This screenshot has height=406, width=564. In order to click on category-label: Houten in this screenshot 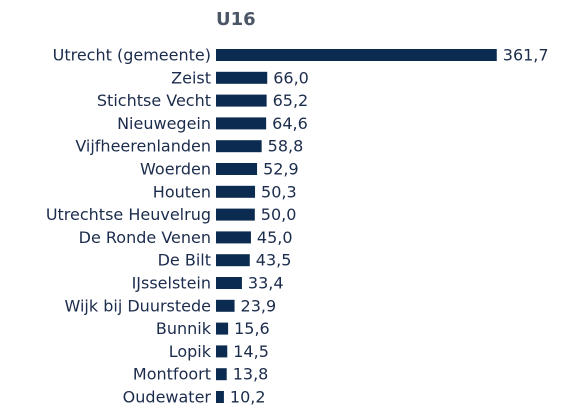, I will do `click(182, 191)`.